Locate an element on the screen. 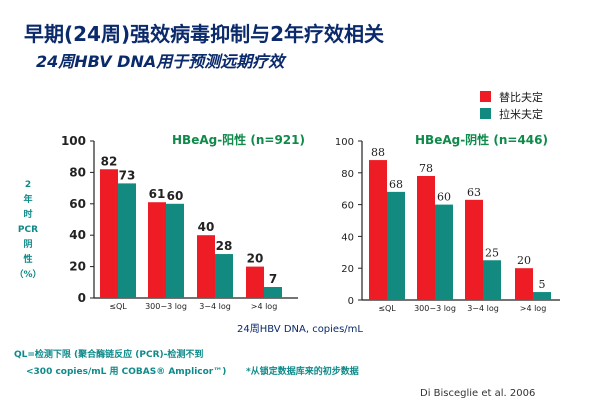 Image resolution: width=600 pixels, height=415 pixels. data-label: 25 is located at coordinates (492, 252).